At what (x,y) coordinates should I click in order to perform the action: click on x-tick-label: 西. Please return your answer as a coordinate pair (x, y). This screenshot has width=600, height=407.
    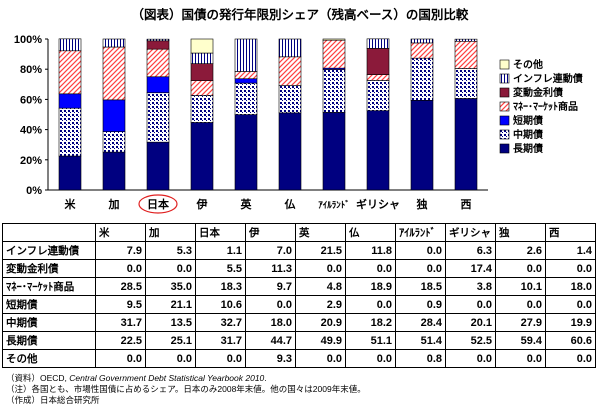
    Looking at the image, I should click on (466, 204).